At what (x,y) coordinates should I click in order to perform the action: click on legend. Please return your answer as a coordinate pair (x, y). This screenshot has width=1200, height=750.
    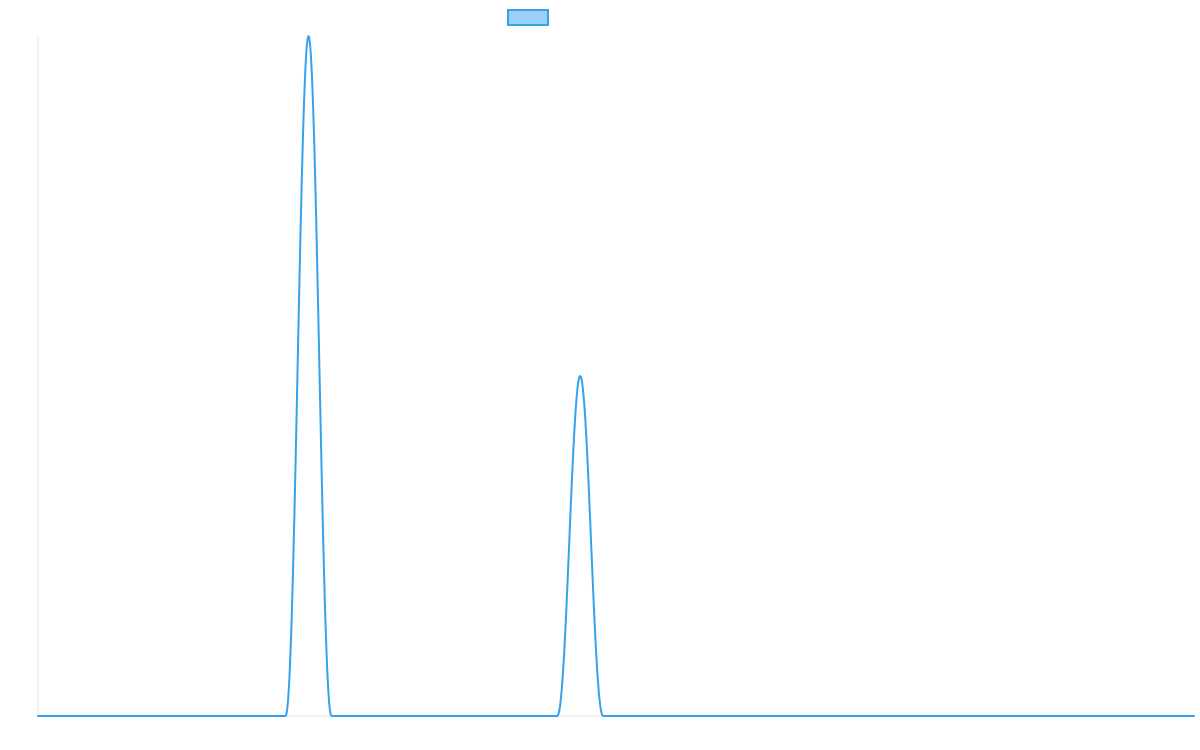
    Looking at the image, I should click on (528, 17).